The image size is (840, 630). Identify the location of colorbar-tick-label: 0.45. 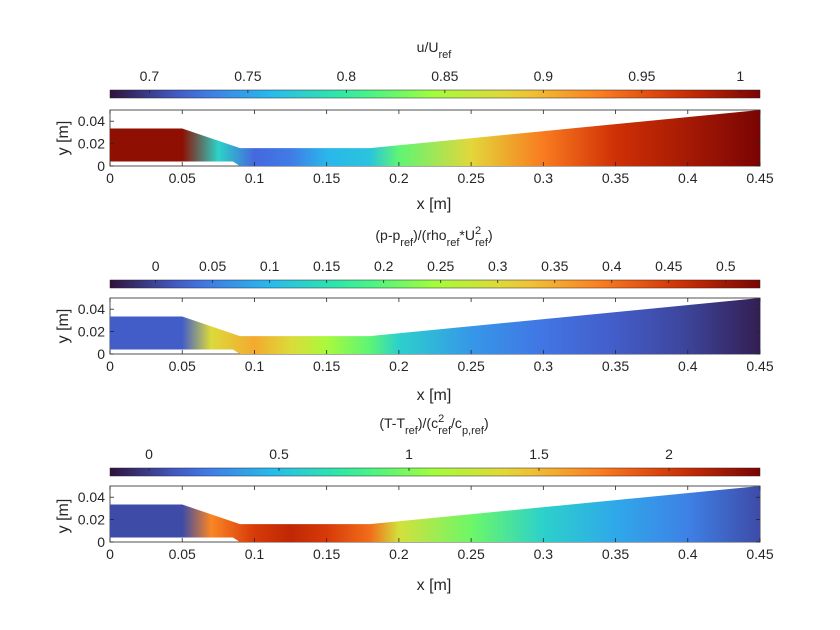
(668, 266).